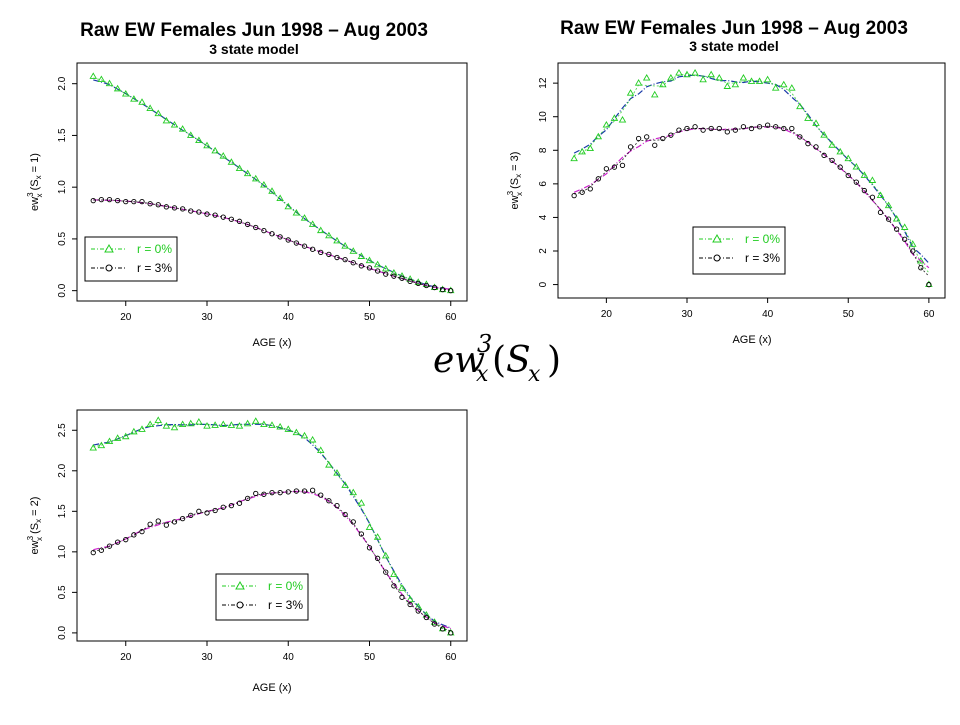 This screenshot has width=960, height=725. Describe the element at coordinates (518, 360) in the screenshot. I see `formula-var: S` at that location.